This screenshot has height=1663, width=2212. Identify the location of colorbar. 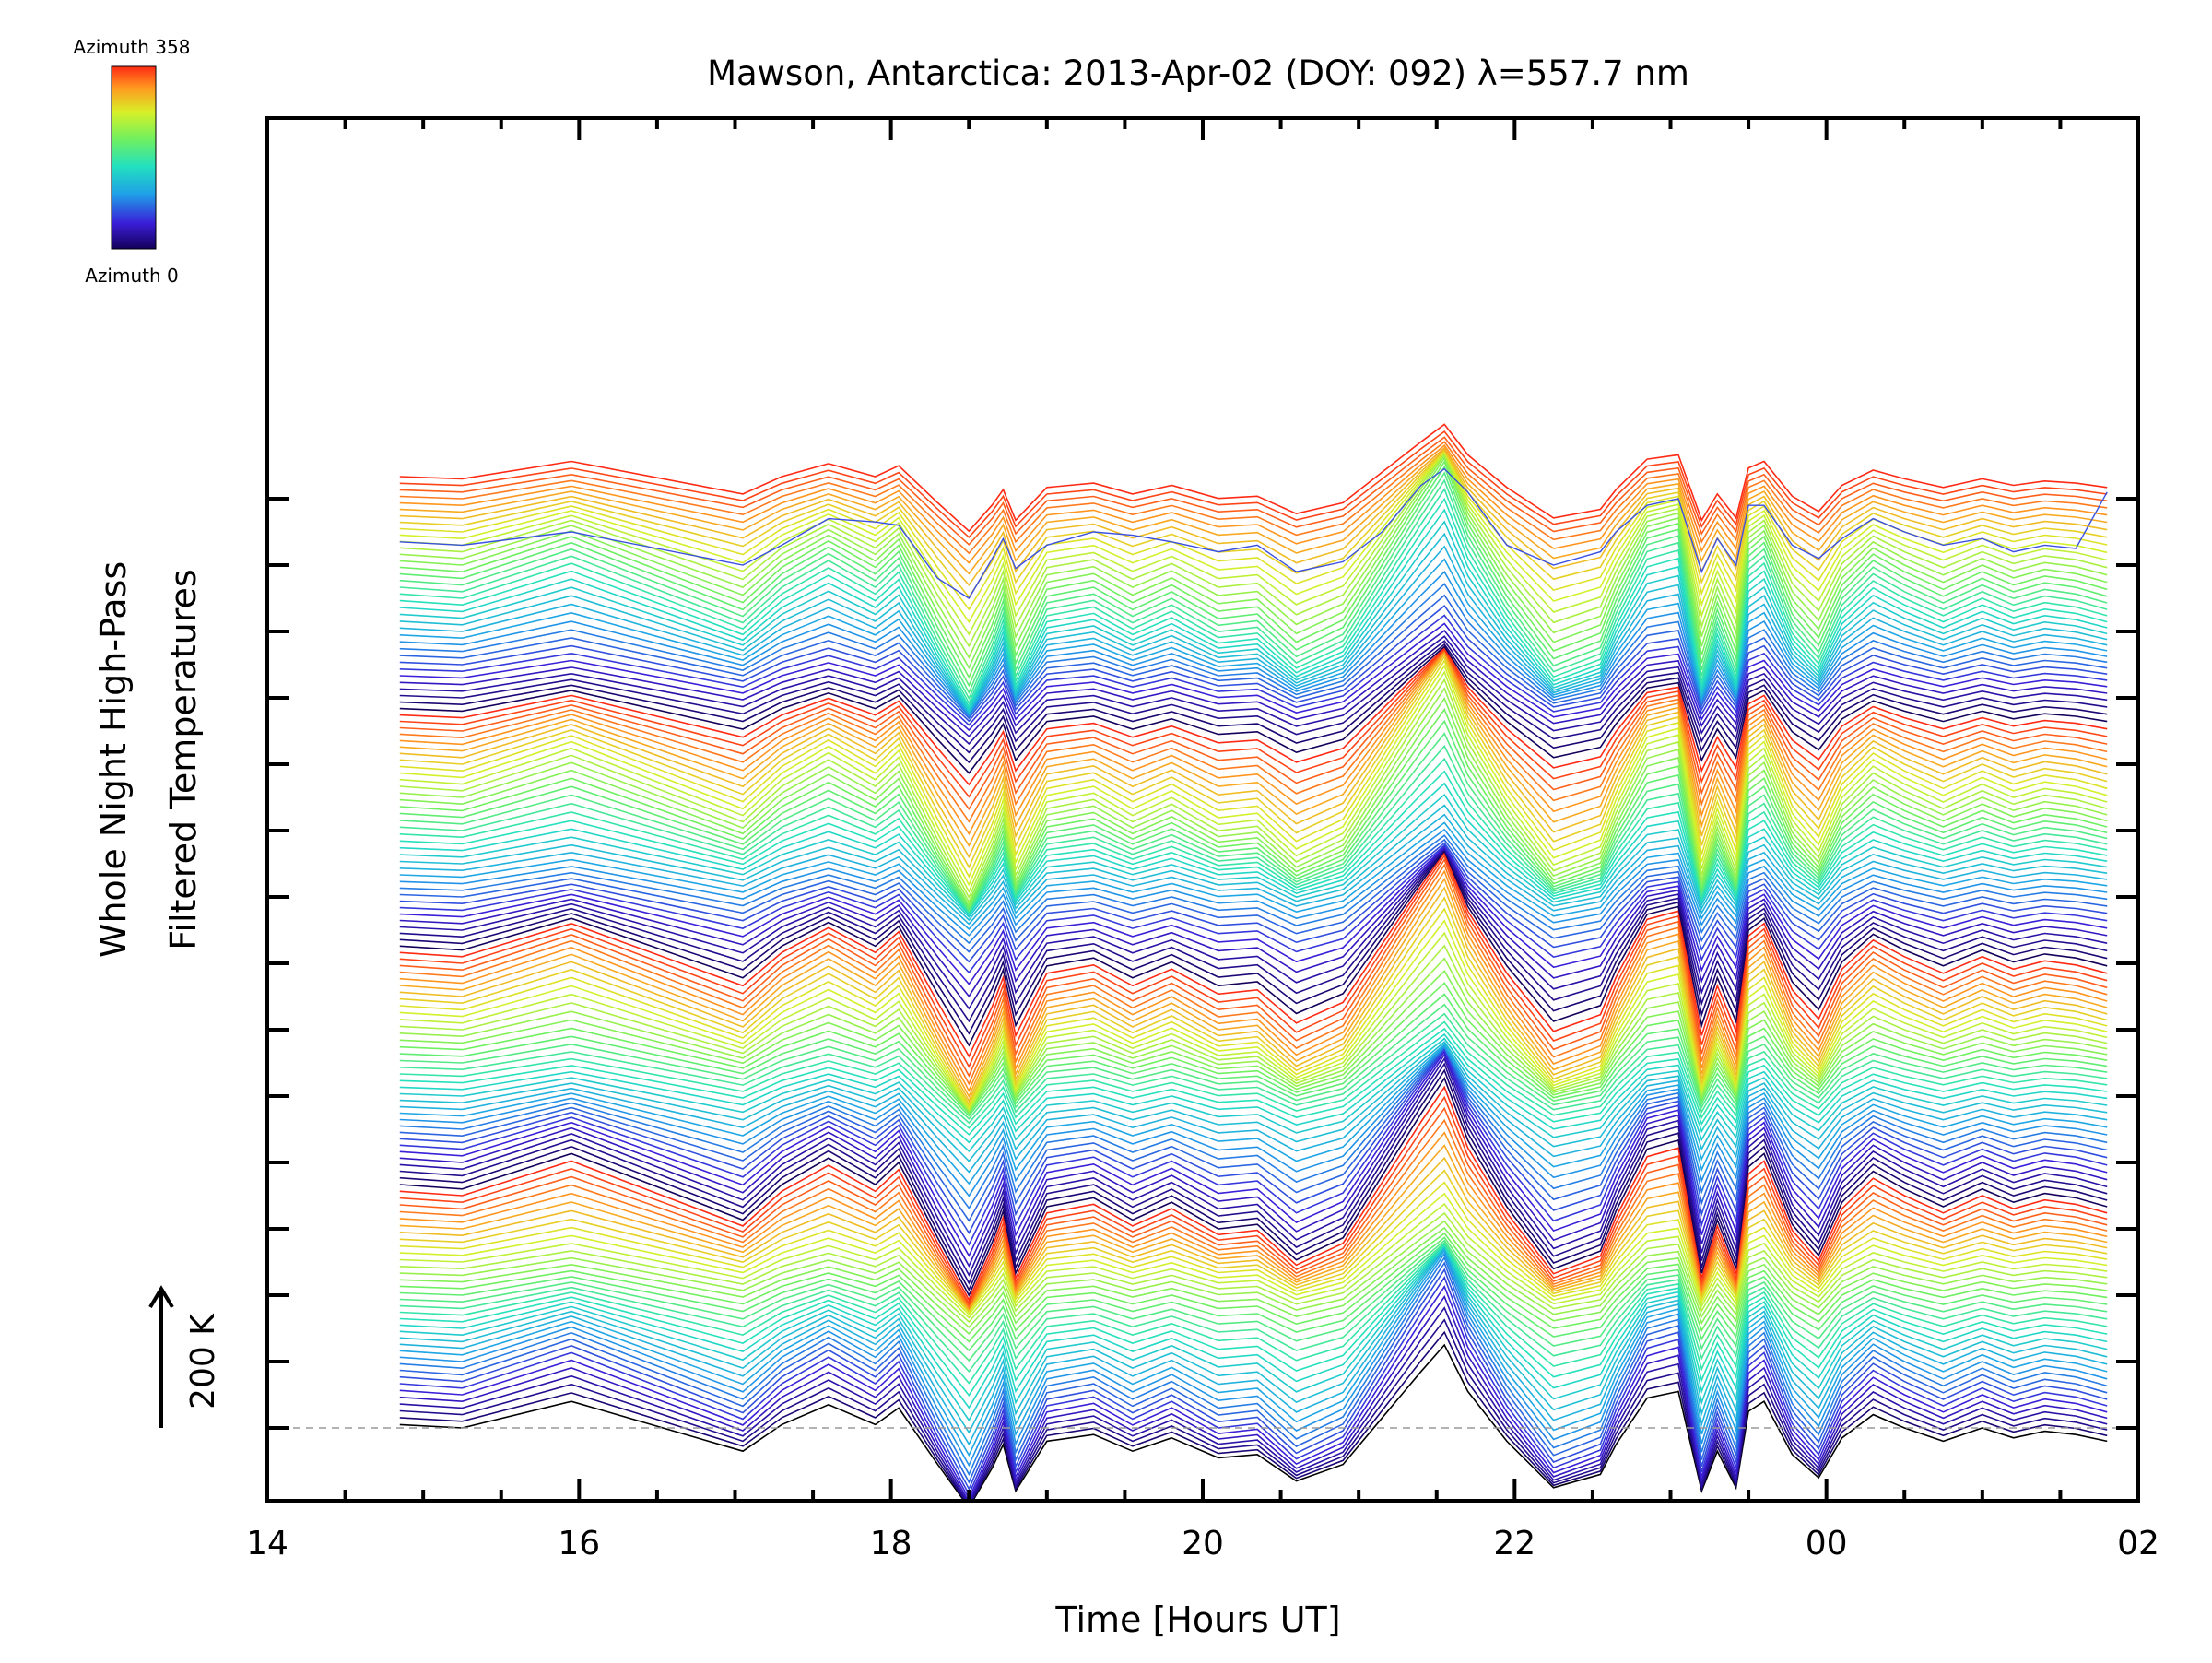
(134, 157).